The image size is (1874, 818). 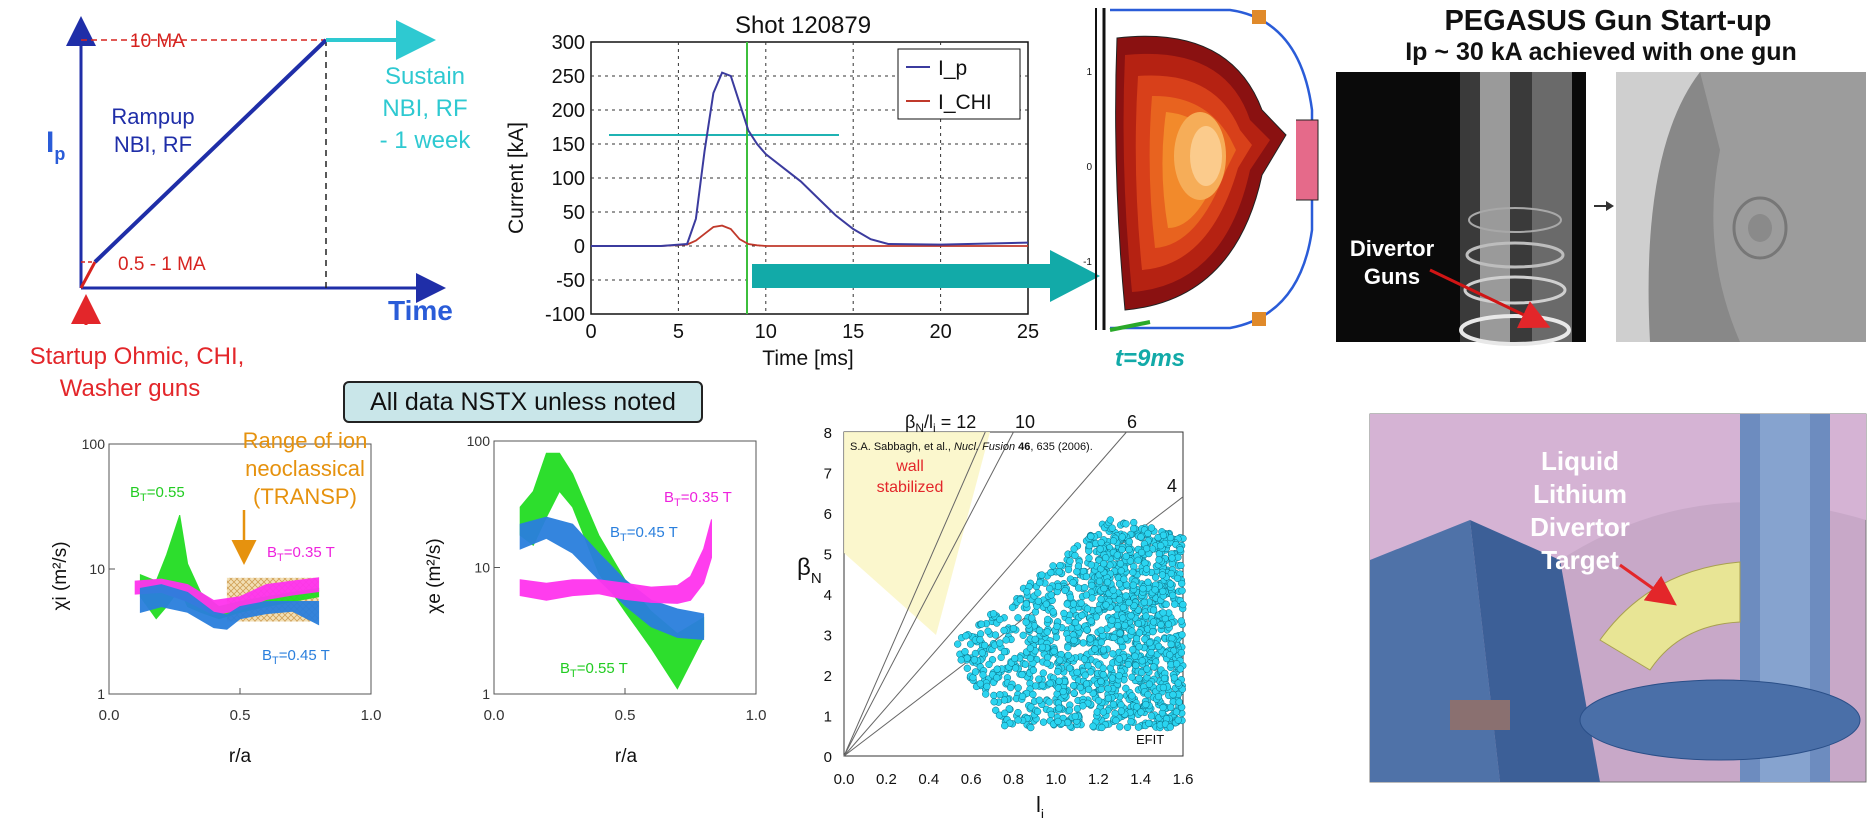 I want to click on chi-i-bands, so click(x=227, y=572).